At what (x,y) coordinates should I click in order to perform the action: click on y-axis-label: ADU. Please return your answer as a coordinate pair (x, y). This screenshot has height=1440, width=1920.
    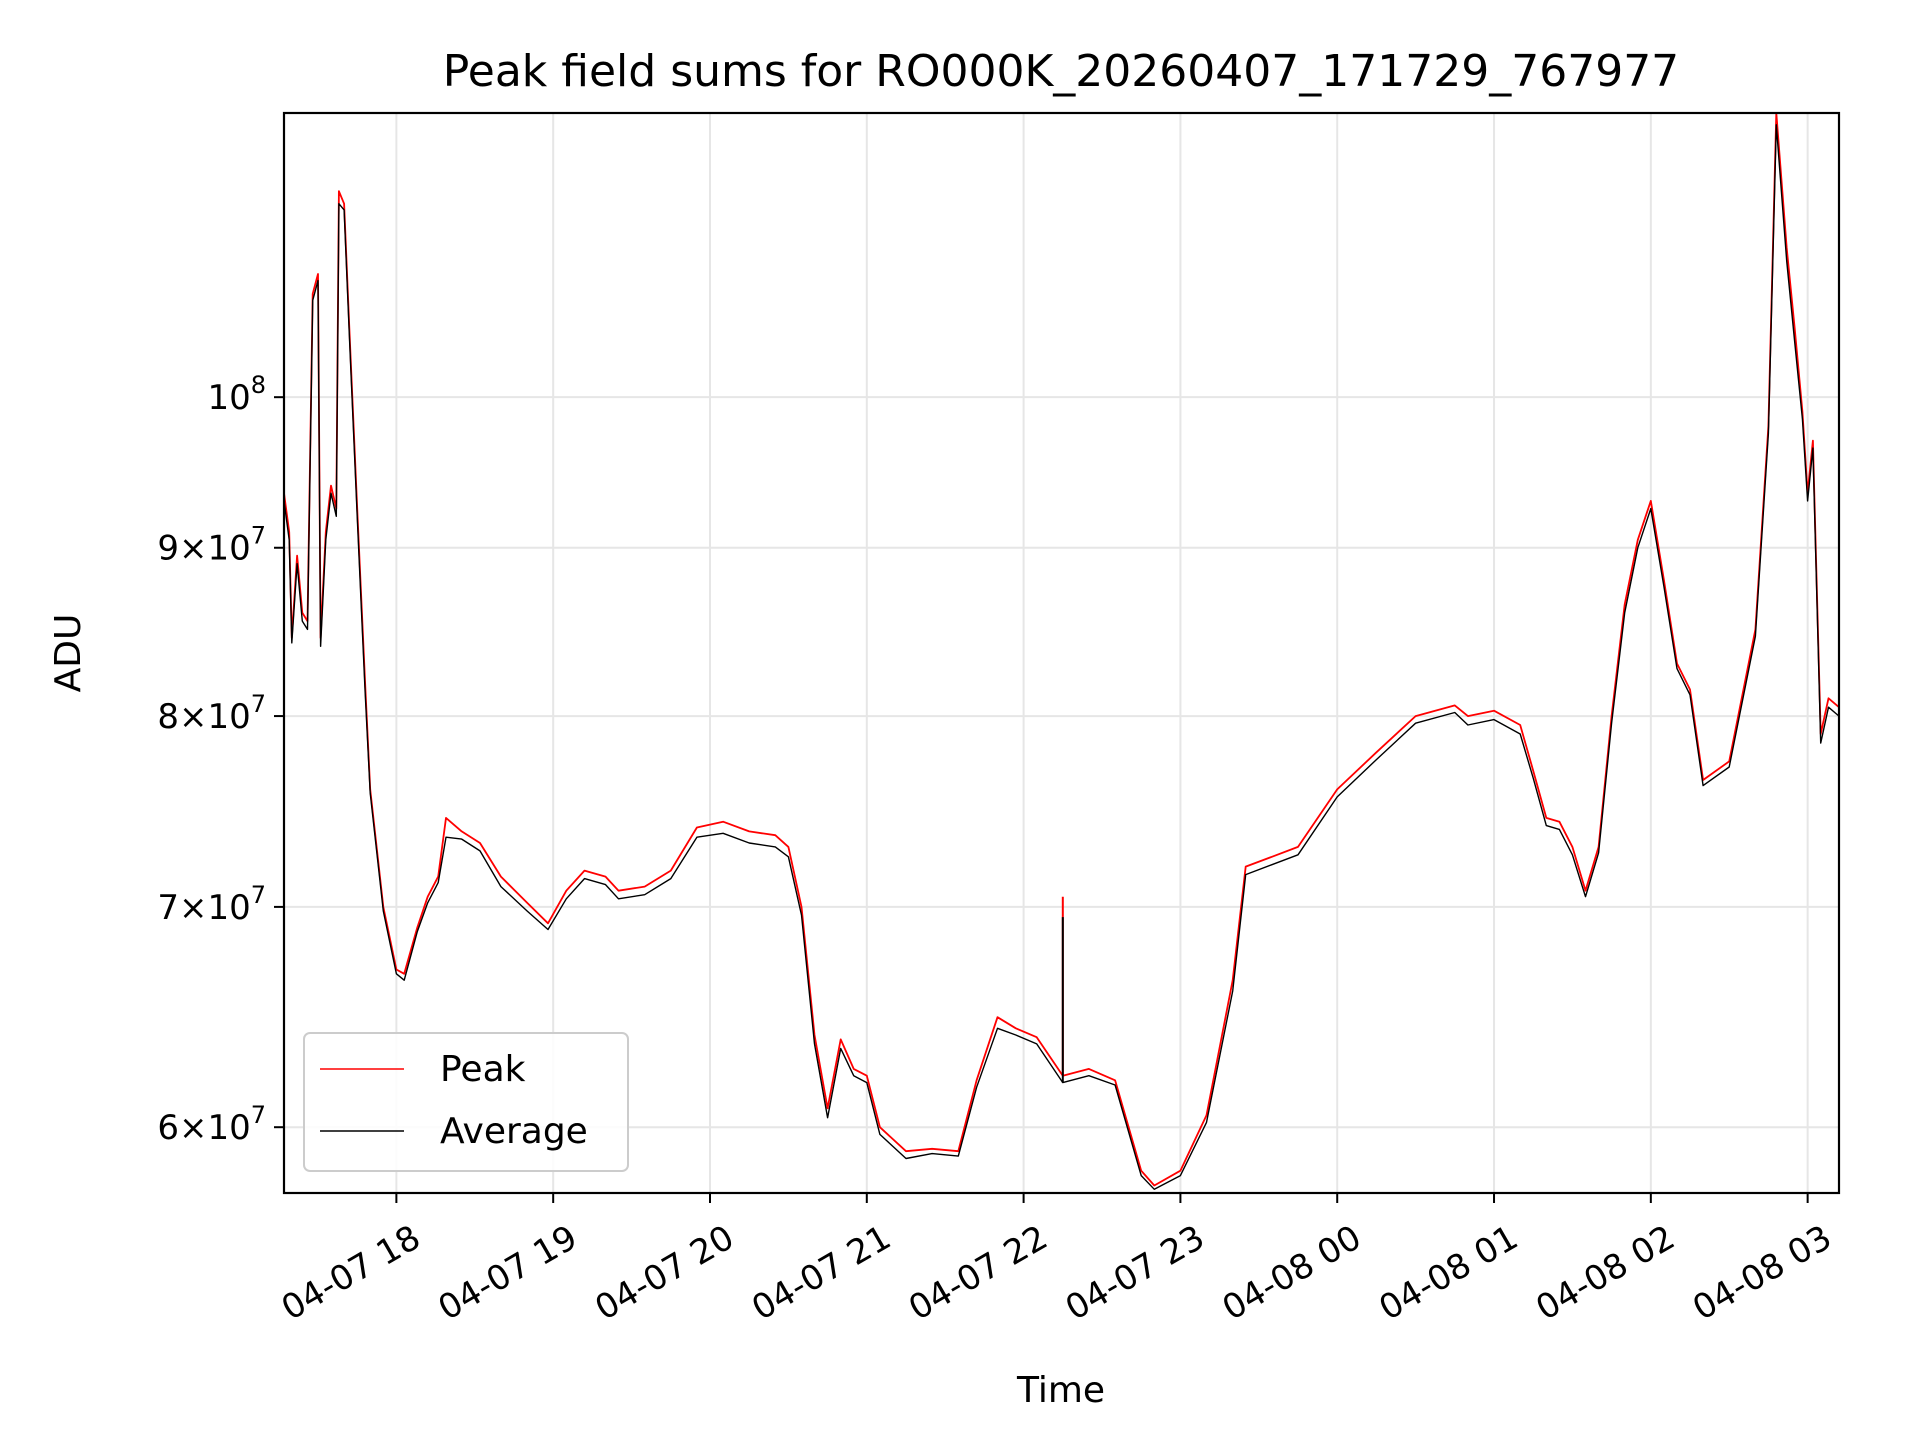
    Looking at the image, I should click on (68, 653).